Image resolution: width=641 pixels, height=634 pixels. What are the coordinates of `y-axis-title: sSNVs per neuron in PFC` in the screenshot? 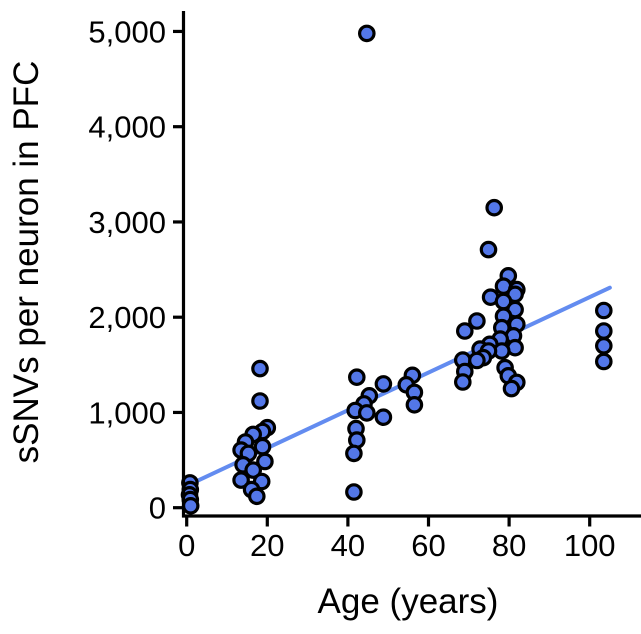 It's located at (26, 262).